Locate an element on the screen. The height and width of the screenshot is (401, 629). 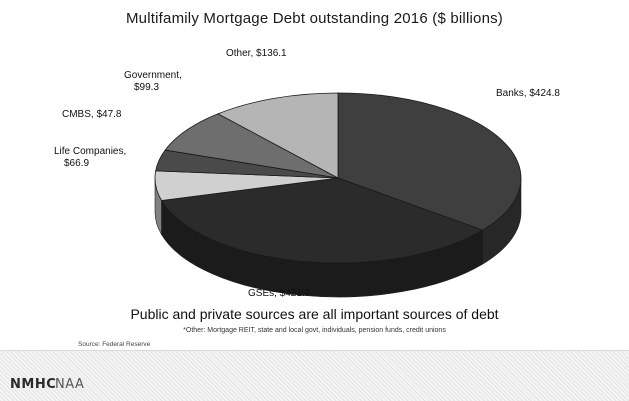
source-note: Source: Federal Reserve is located at coordinates (114, 344).